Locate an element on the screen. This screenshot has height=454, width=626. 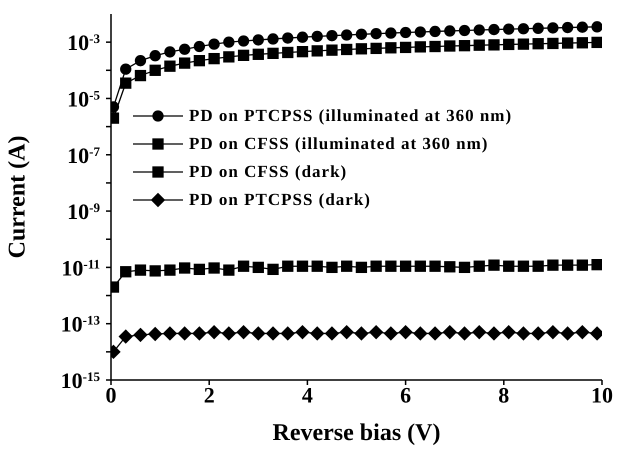
x-tick-label: 8 is located at coordinates (504, 395).